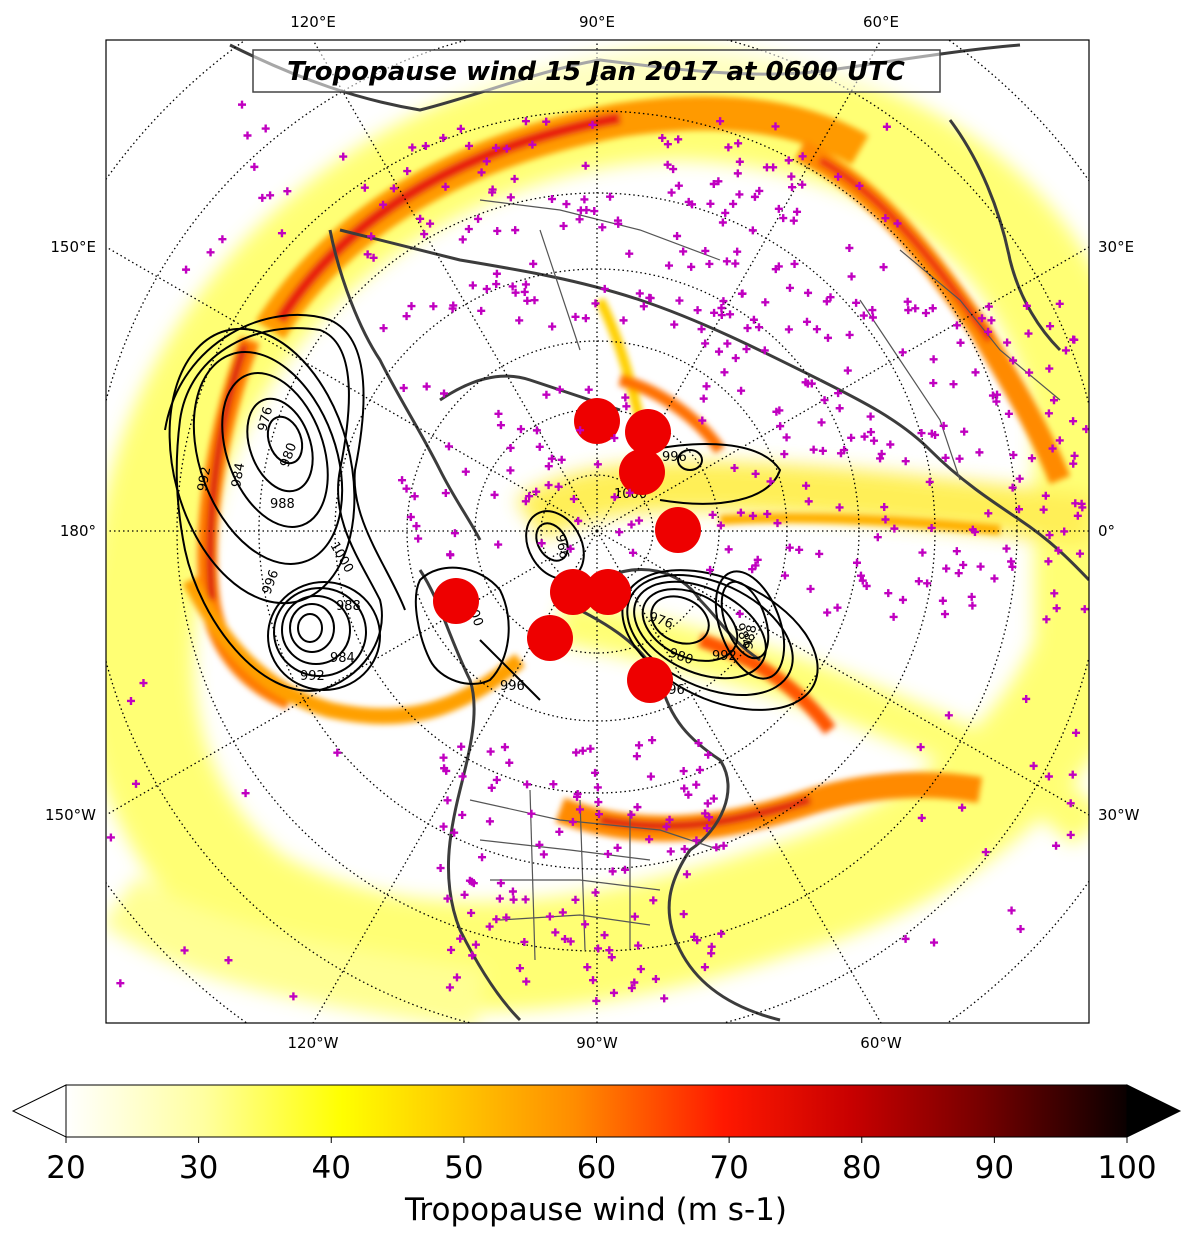 This screenshot has width=1192, height=1238. Describe the element at coordinates (597, 22) in the screenshot. I see `svg-text: 90°E` at that location.